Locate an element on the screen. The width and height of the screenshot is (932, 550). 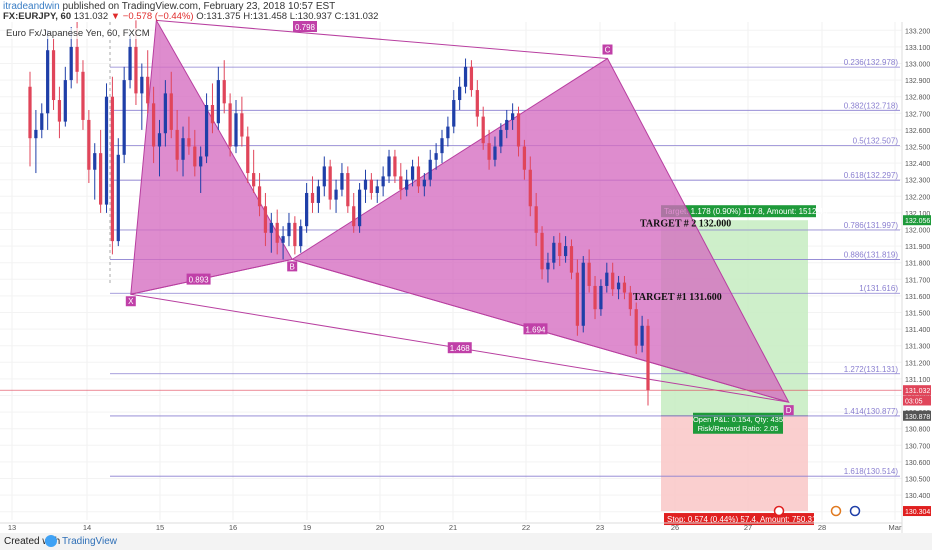
tradingview-logo-icon is located at coordinates (51, 541).